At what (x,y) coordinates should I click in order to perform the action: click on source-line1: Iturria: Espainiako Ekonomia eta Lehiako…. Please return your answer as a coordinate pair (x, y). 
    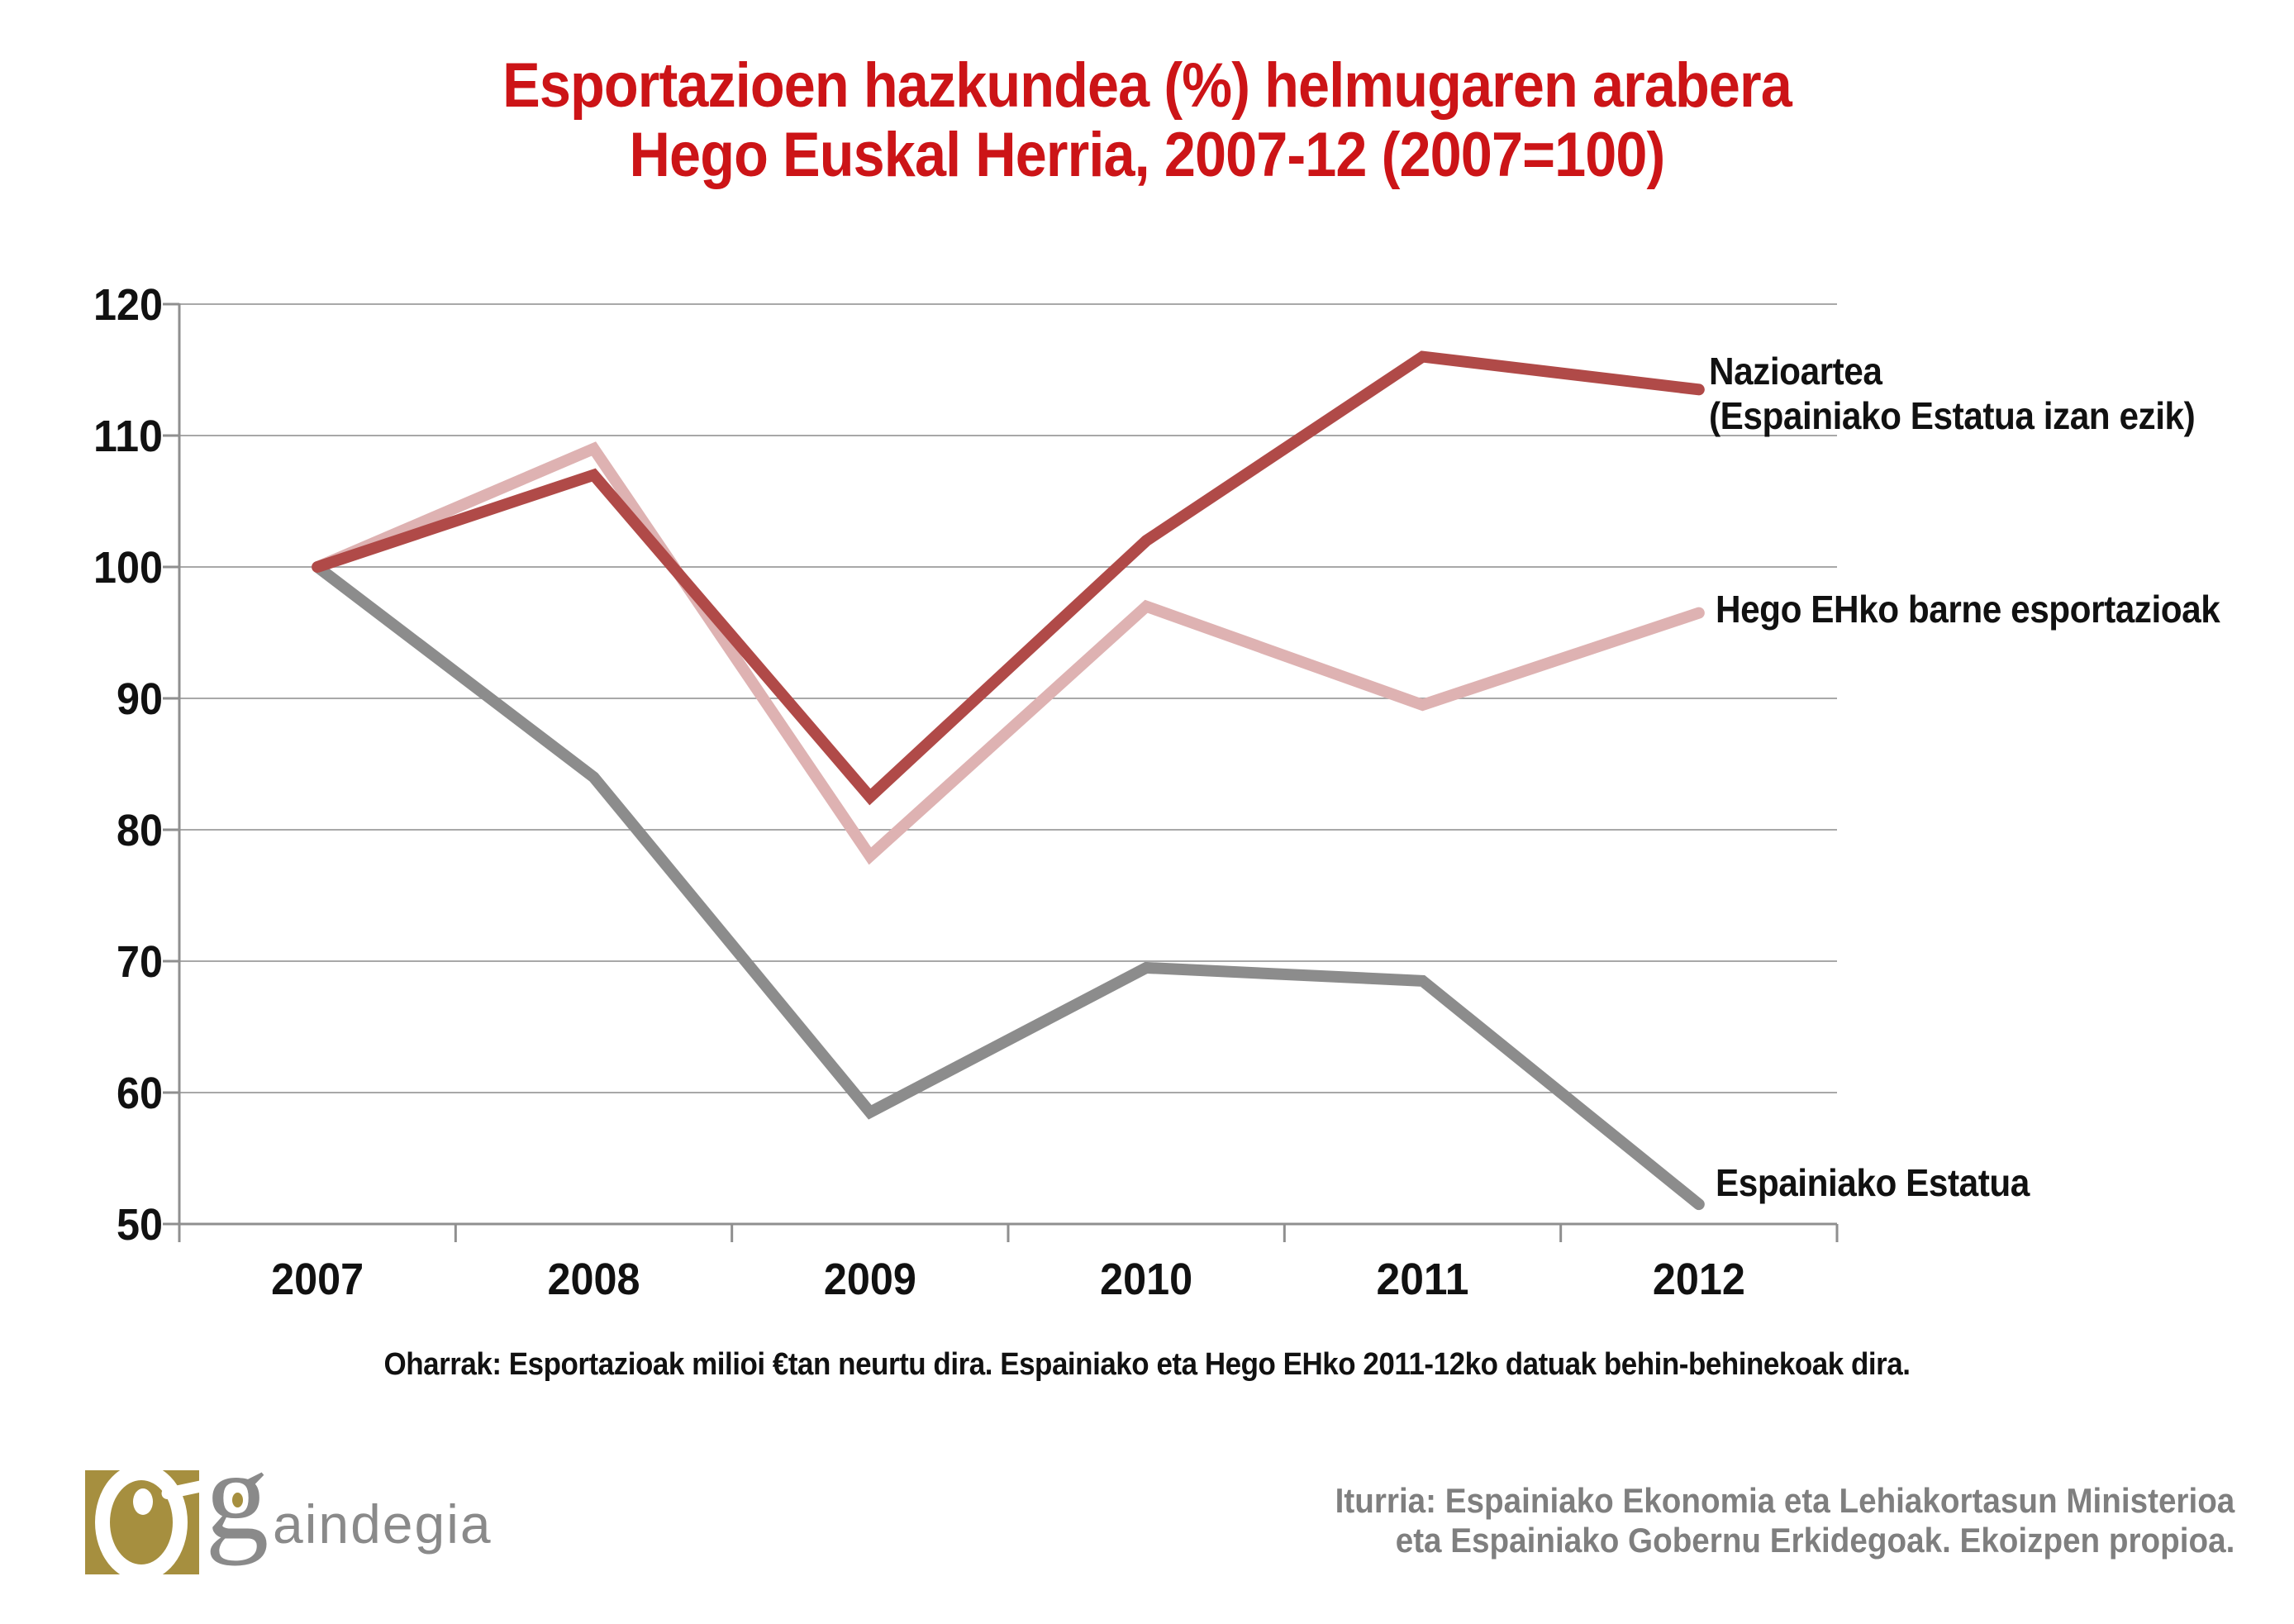
    Looking at the image, I should click on (1785, 1500).